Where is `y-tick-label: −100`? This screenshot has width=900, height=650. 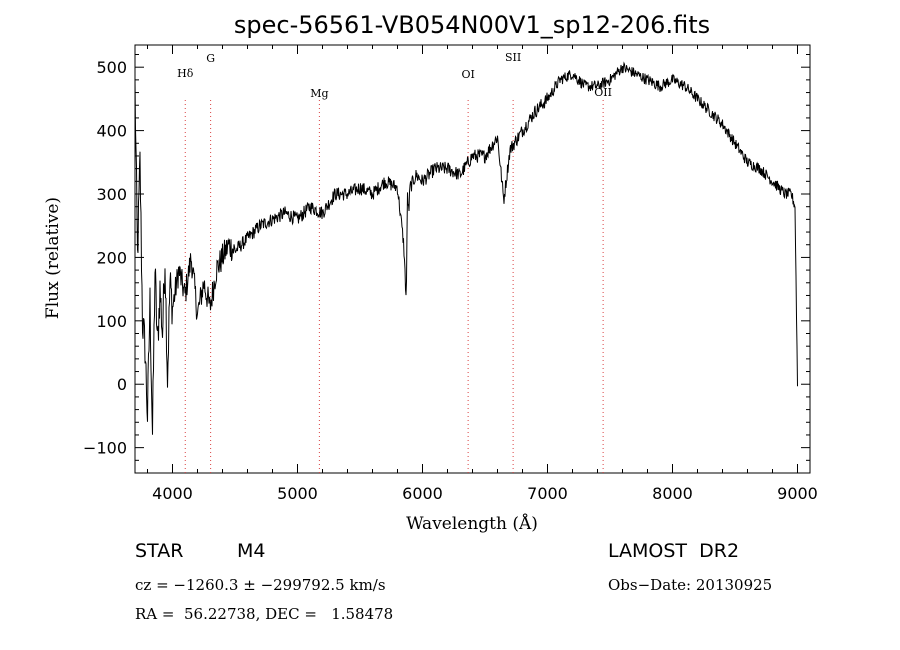
y-tick-label: −100 is located at coordinates (105, 448).